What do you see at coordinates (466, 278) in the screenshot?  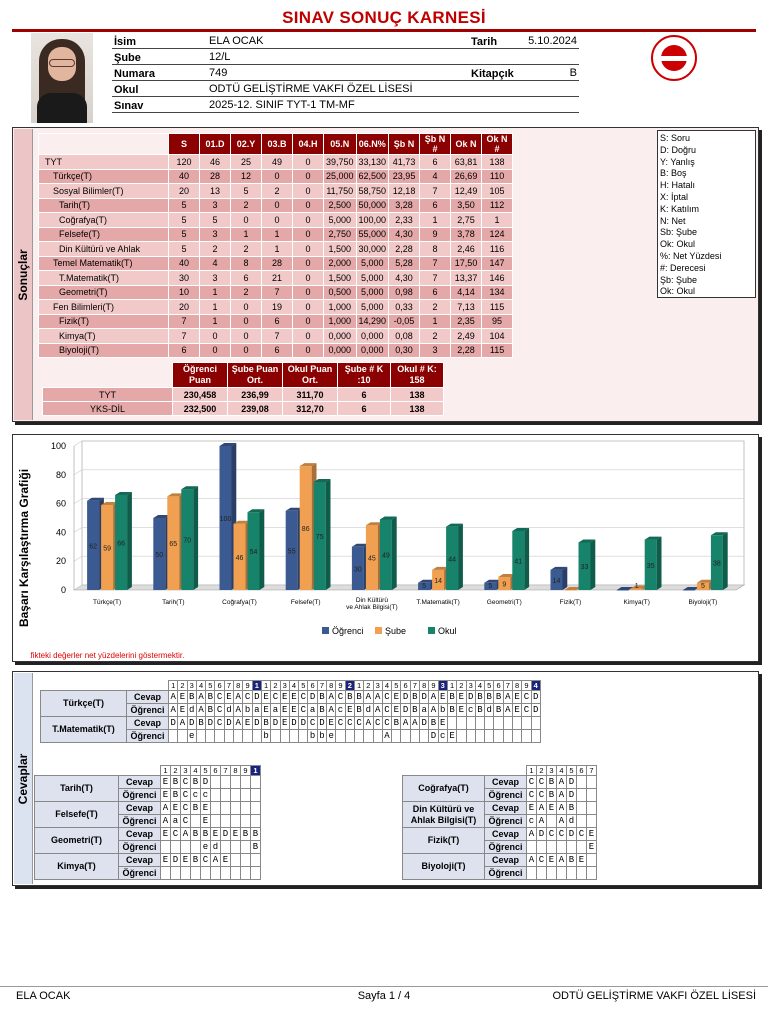 I see `results-cell: 13,37` at bounding box center [466, 278].